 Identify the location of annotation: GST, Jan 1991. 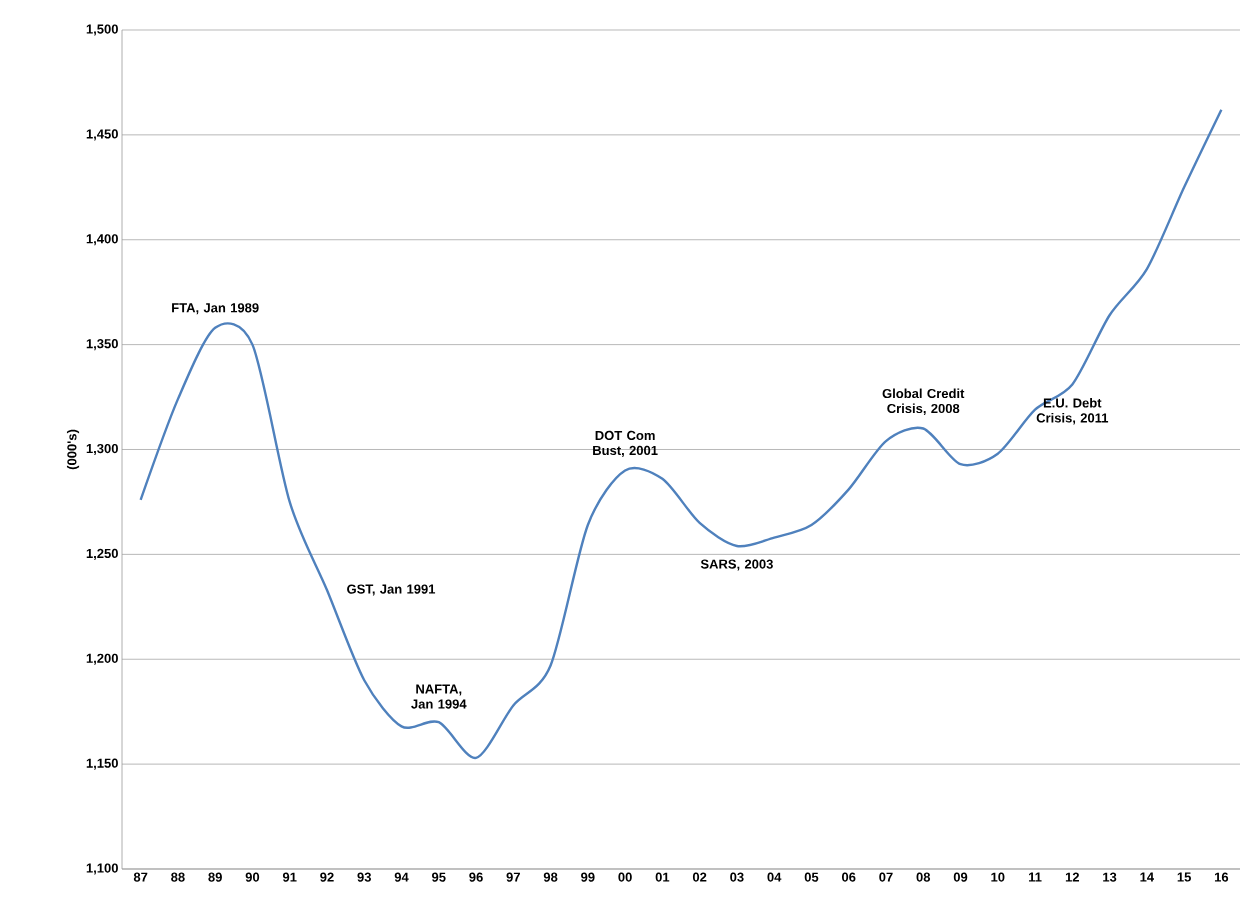
(391, 590).